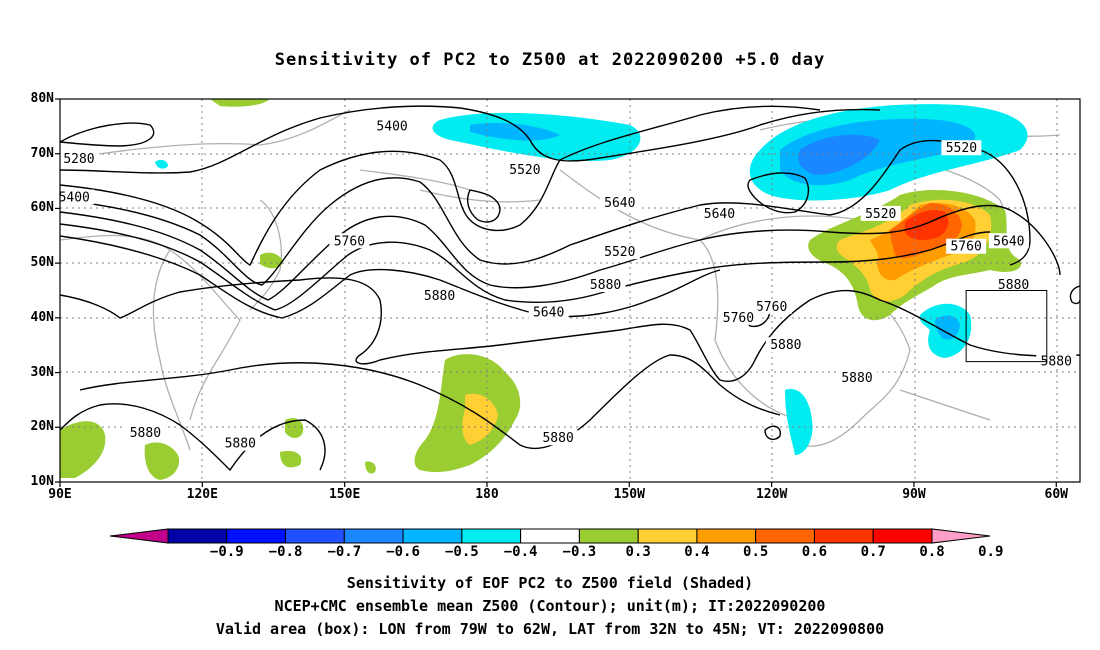  Describe the element at coordinates (1056, 494) in the screenshot. I see `lon-label: 60W` at that location.